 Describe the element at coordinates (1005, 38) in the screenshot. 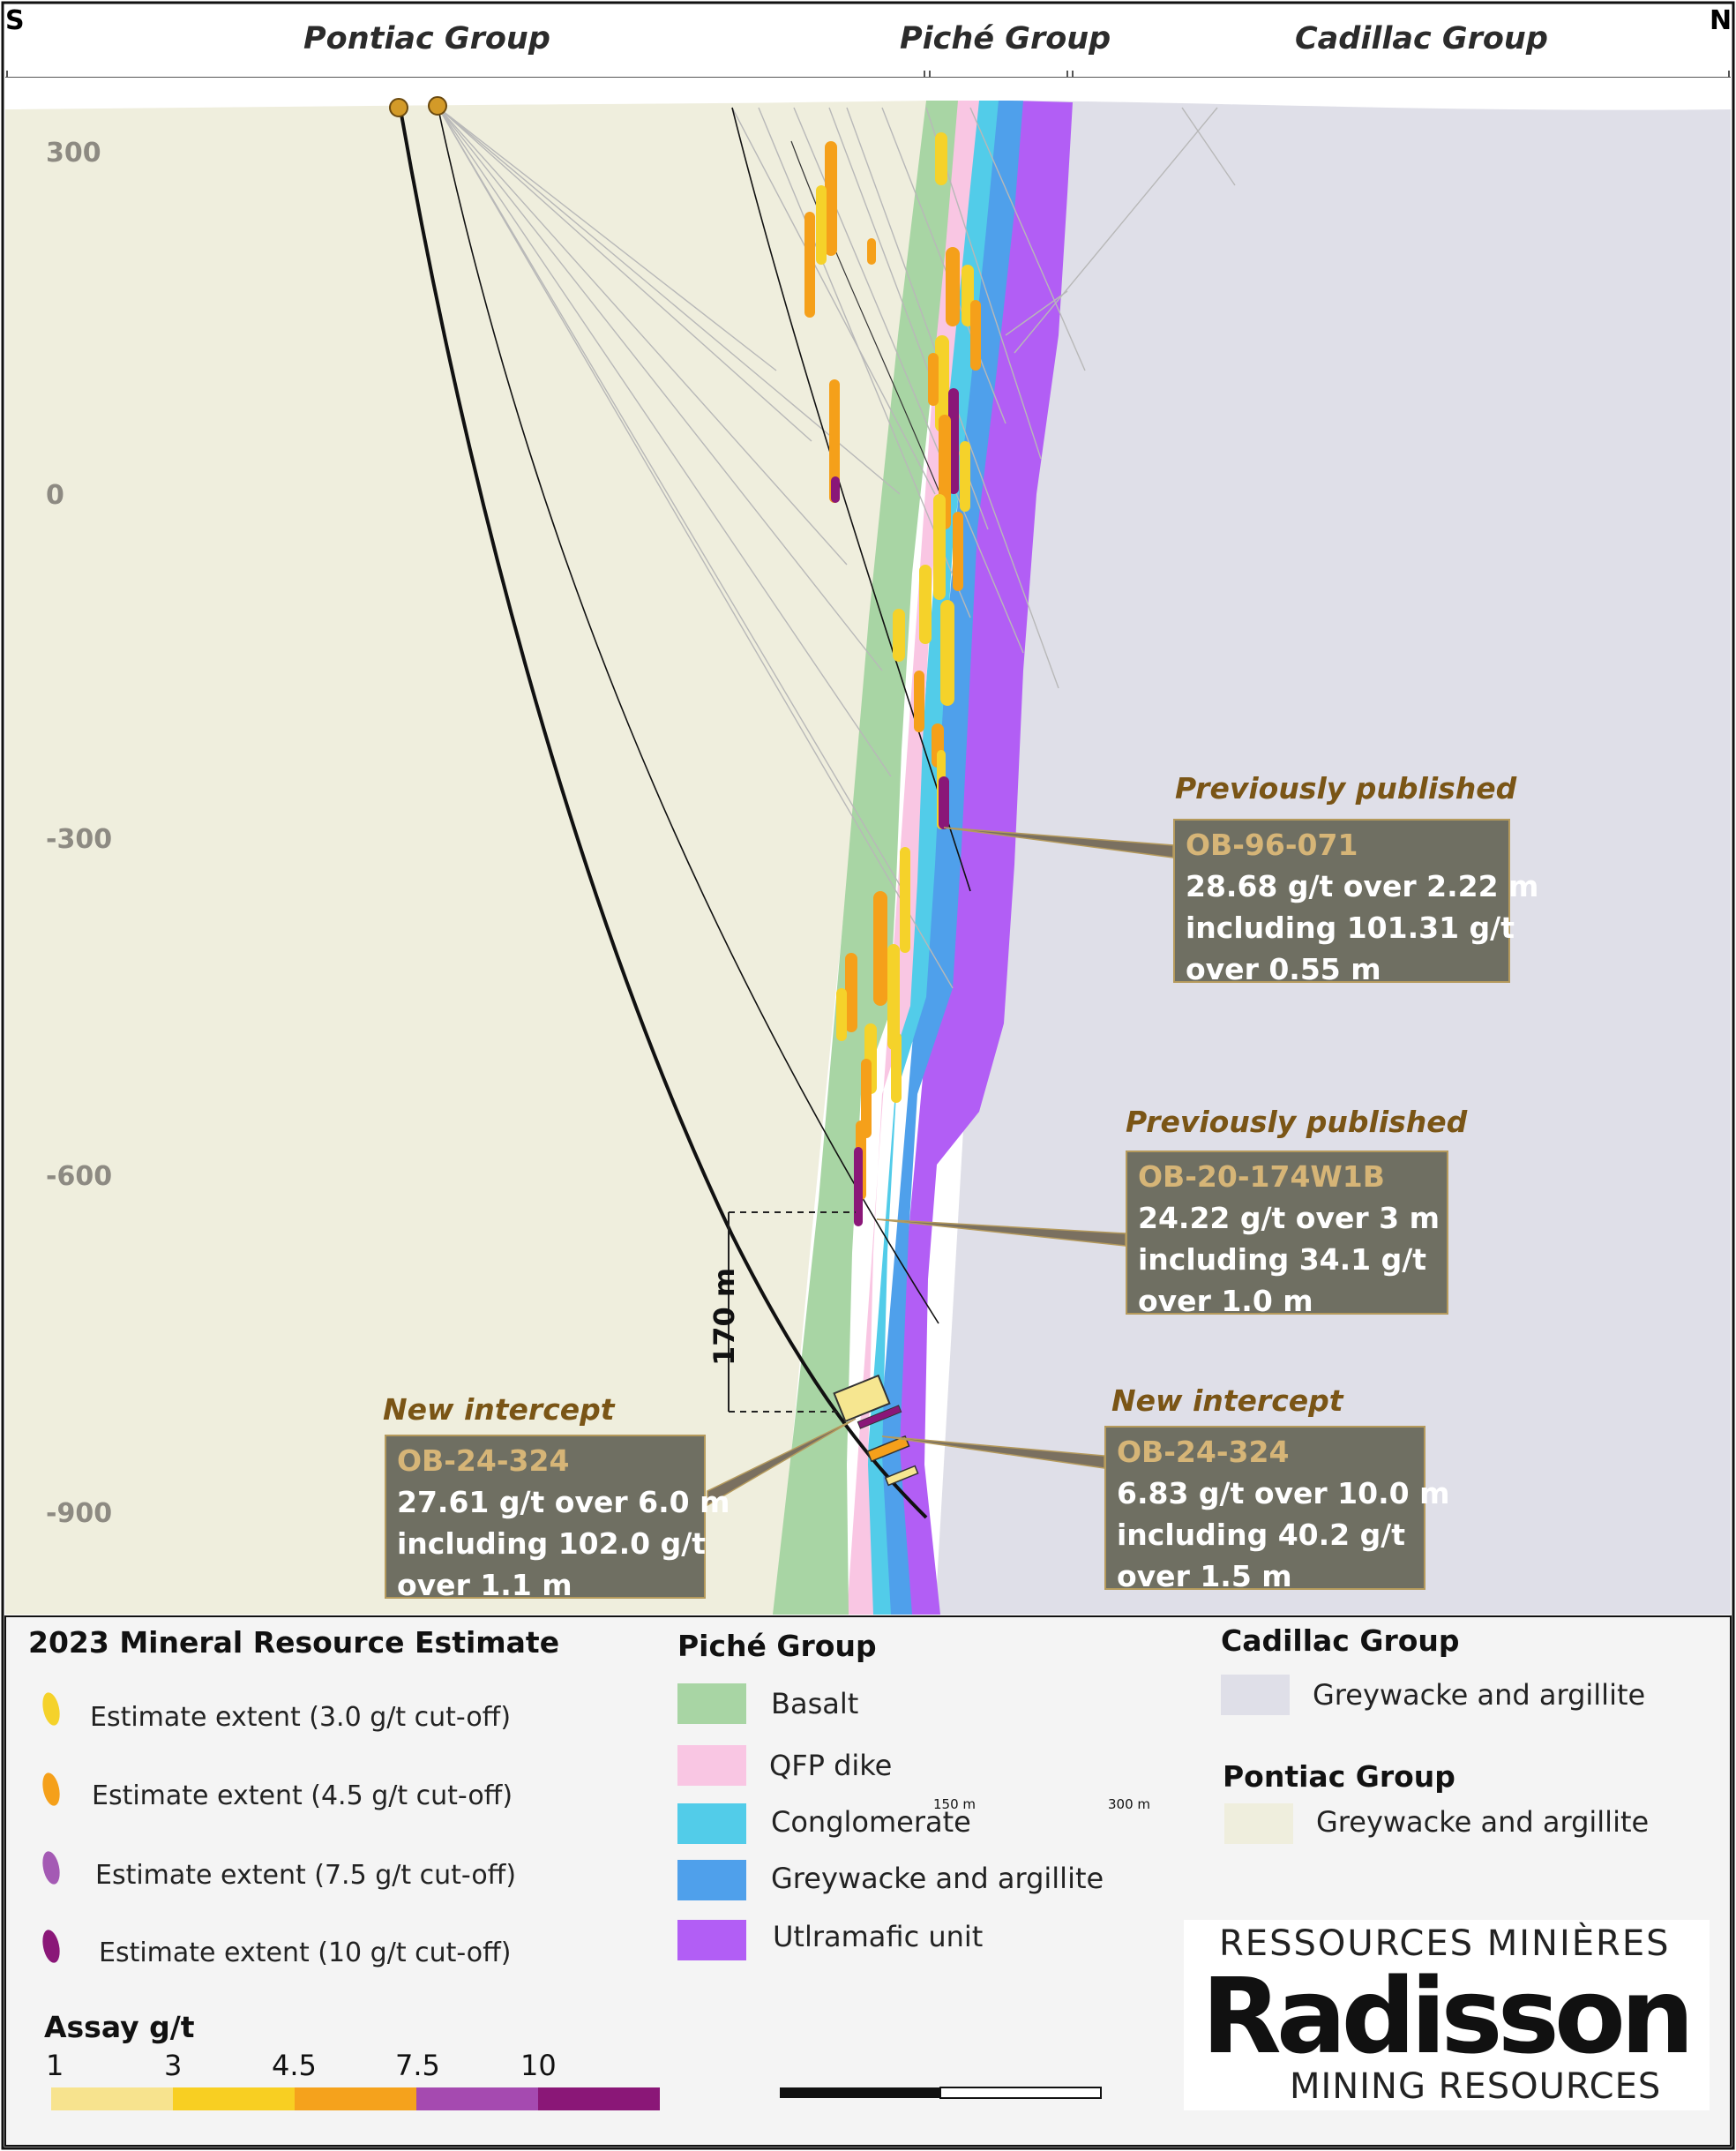

I see `piche-header: Piché Group` at that location.